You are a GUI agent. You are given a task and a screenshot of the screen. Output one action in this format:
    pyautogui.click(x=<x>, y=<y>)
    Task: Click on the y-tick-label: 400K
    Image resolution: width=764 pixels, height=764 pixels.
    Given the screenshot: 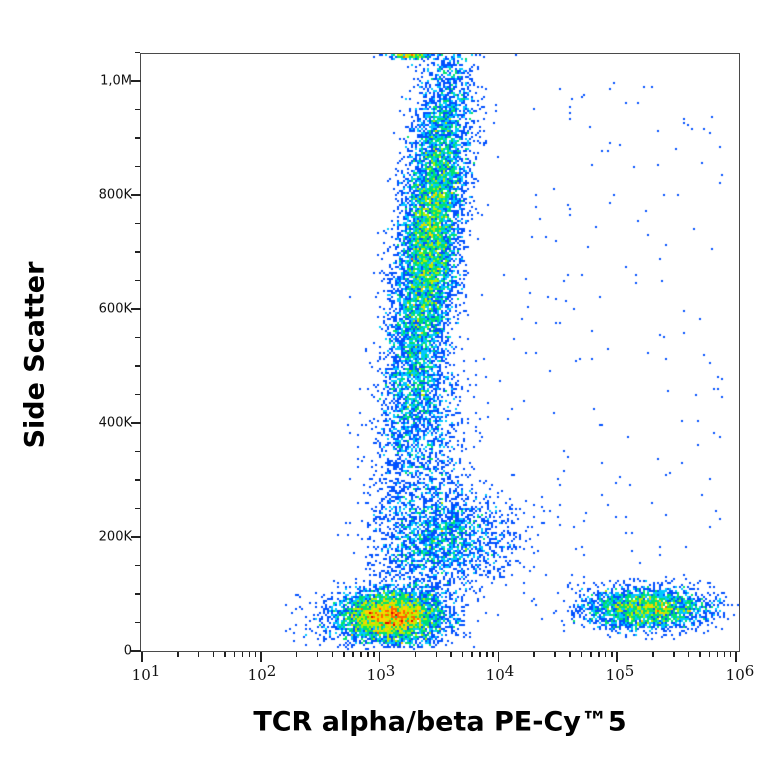 What is the action you would take?
    pyautogui.click(x=115, y=423)
    